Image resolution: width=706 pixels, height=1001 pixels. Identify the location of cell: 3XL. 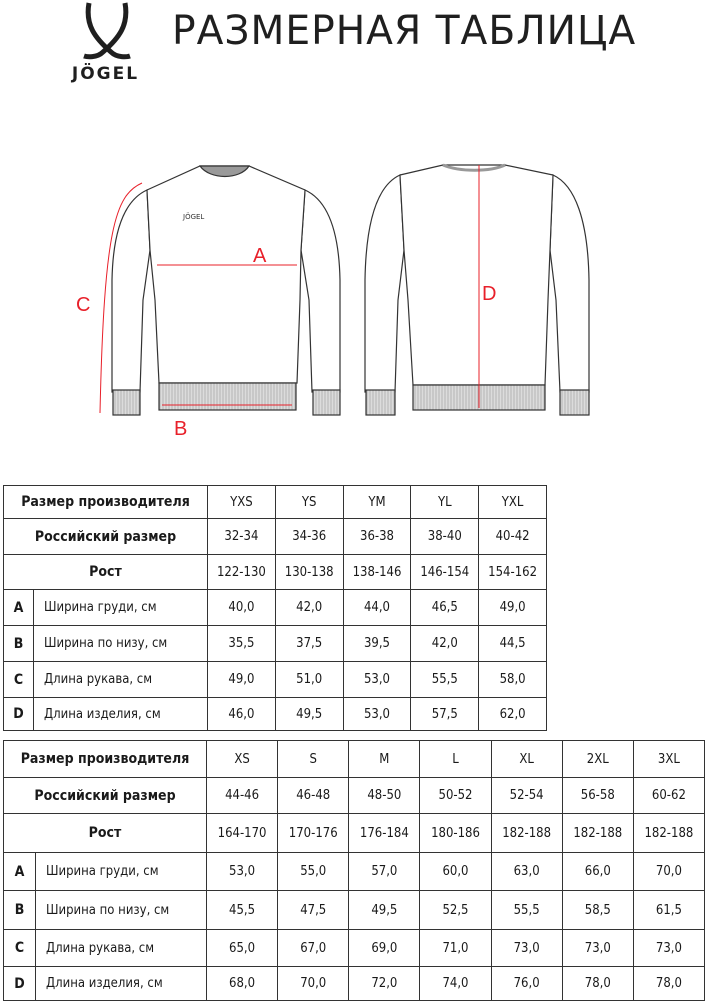
(668, 759).